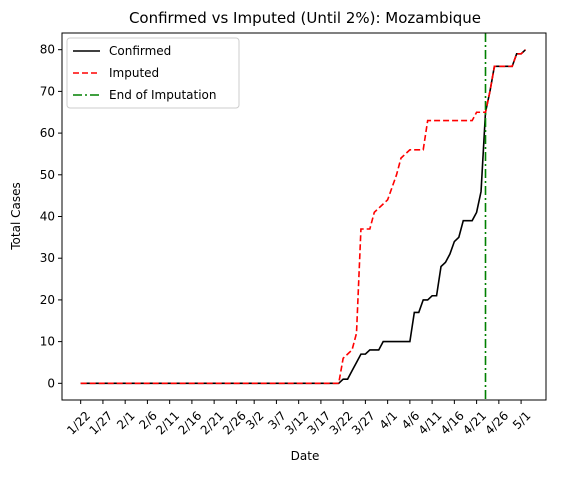  What do you see at coordinates (296, 423) in the screenshot?
I see `x-tick-label: 3/12` at bounding box center [296, 423].